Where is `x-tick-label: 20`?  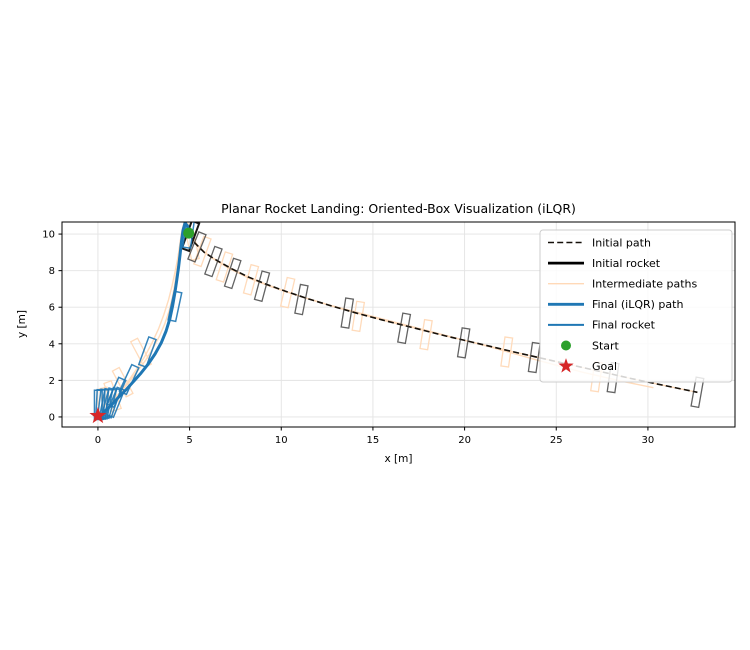
x-tick-label: 20 is located at coordinates (464, 440).